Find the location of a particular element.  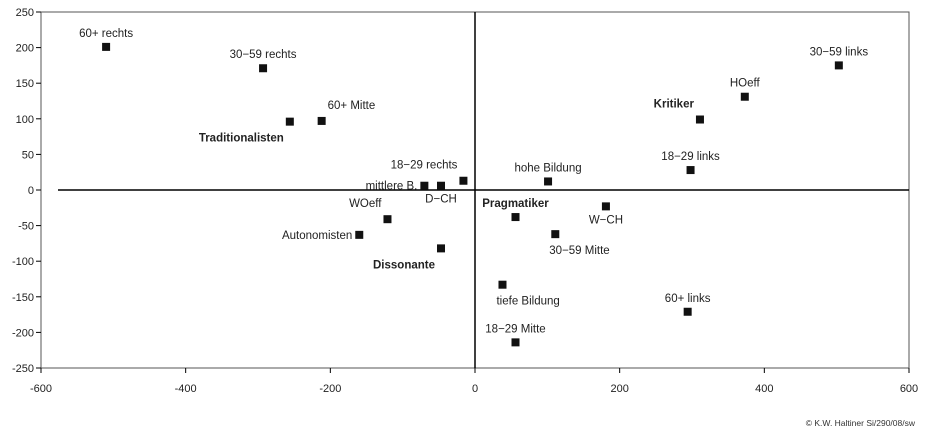

data-point-label: Dissonante is located at coordinates (404, 265).